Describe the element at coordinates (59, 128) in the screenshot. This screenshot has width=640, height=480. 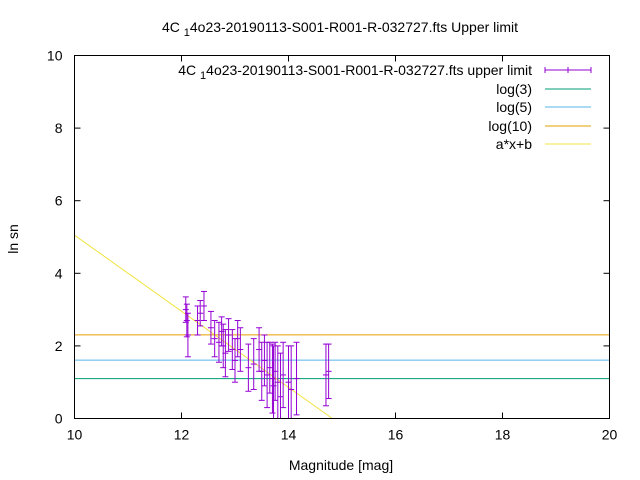
I see `y-tick-label: 8` at that location.